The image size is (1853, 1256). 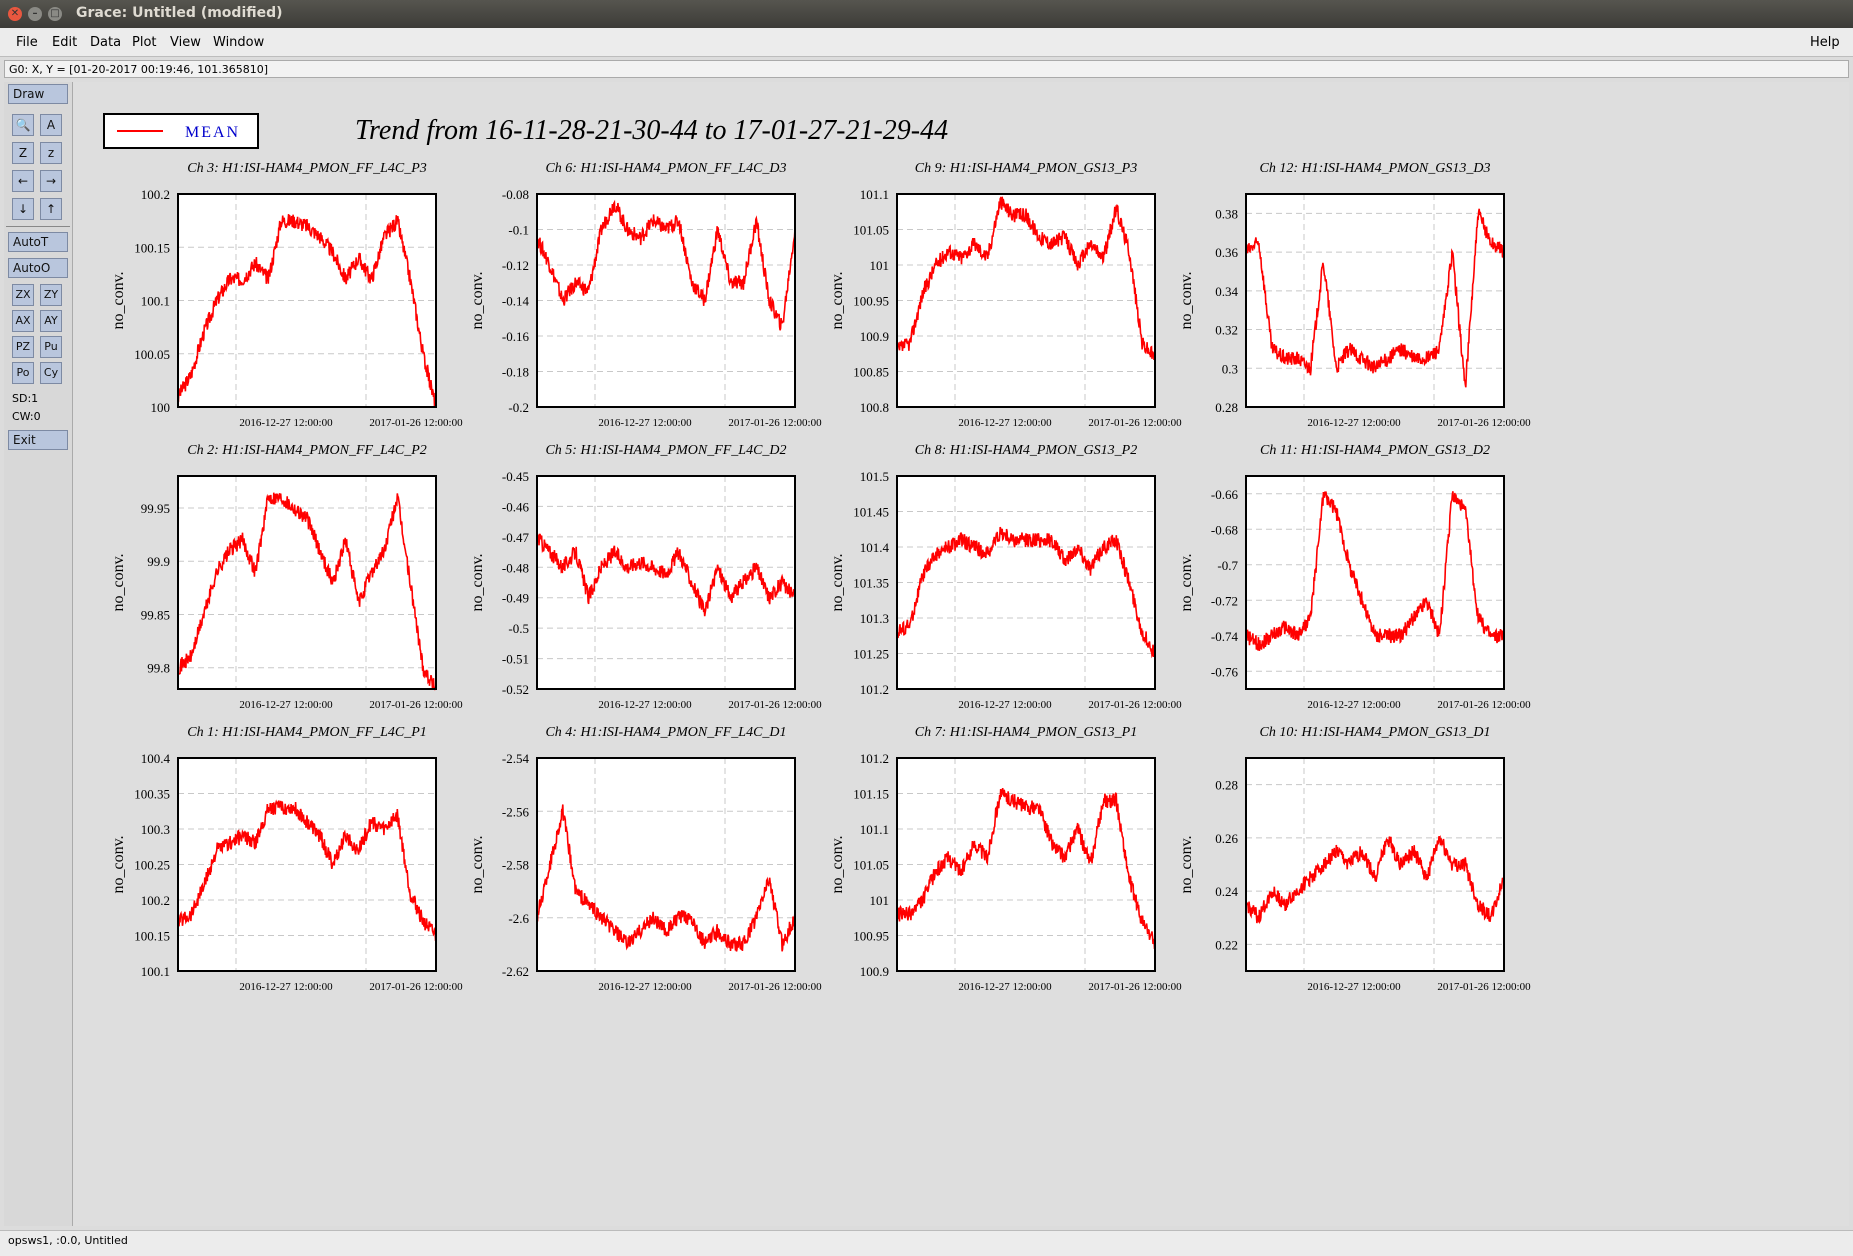 What do you see at coordinates (51, 209) in the screenshot?
I see `arrow-up-icon: ↑` at bounding box center [51, 209].